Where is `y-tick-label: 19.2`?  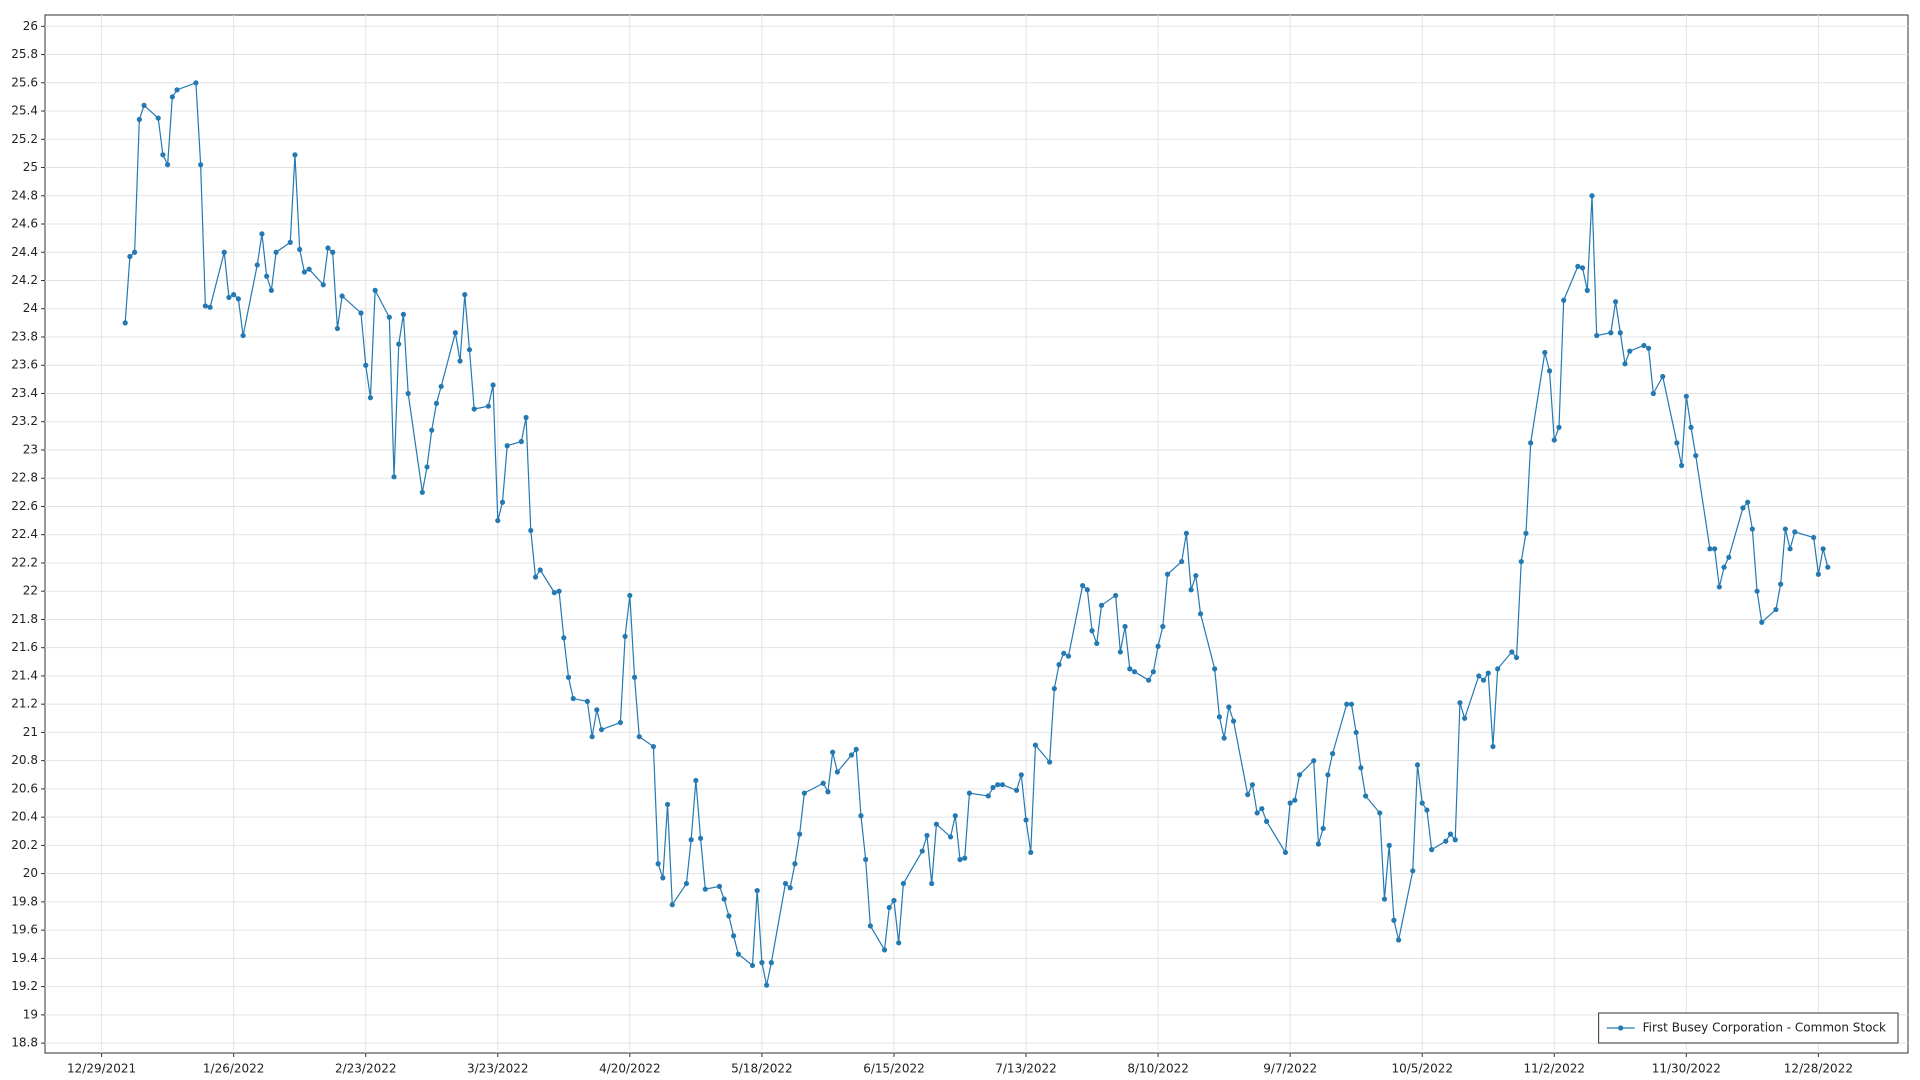
y-tick-label: 19.2 is located at coordinates (24, 986).